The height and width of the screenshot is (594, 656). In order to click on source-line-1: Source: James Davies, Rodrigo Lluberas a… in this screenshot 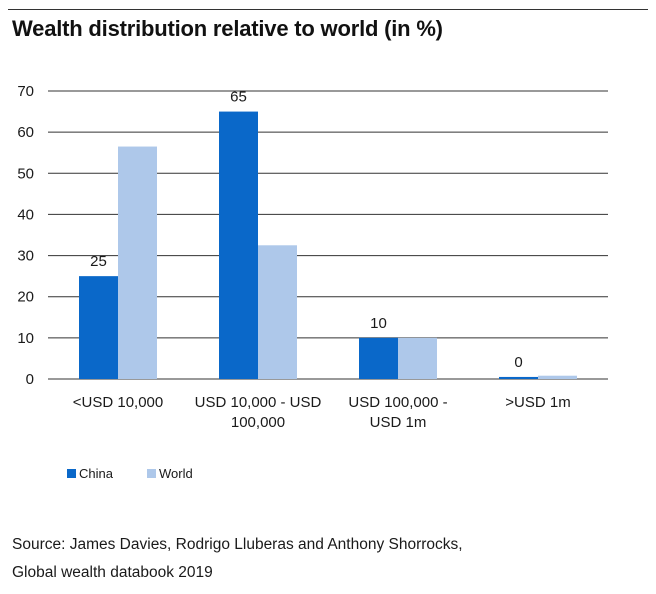, I will do `click(237, 544)`.